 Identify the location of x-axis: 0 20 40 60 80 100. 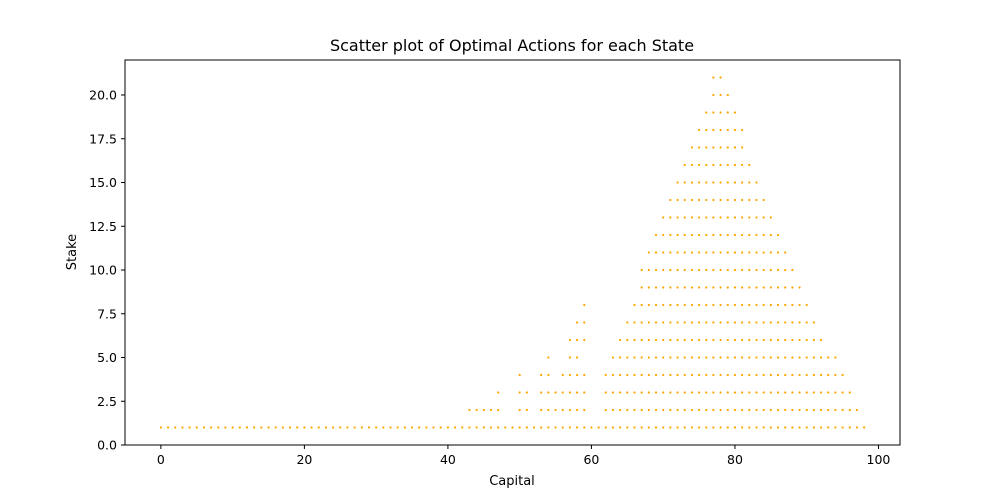
(523, 456).